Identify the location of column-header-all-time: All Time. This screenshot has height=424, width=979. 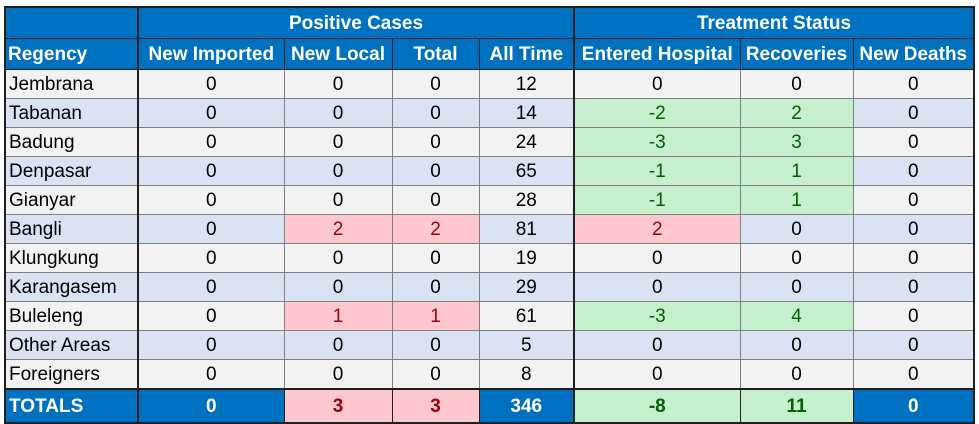
(526, 54).